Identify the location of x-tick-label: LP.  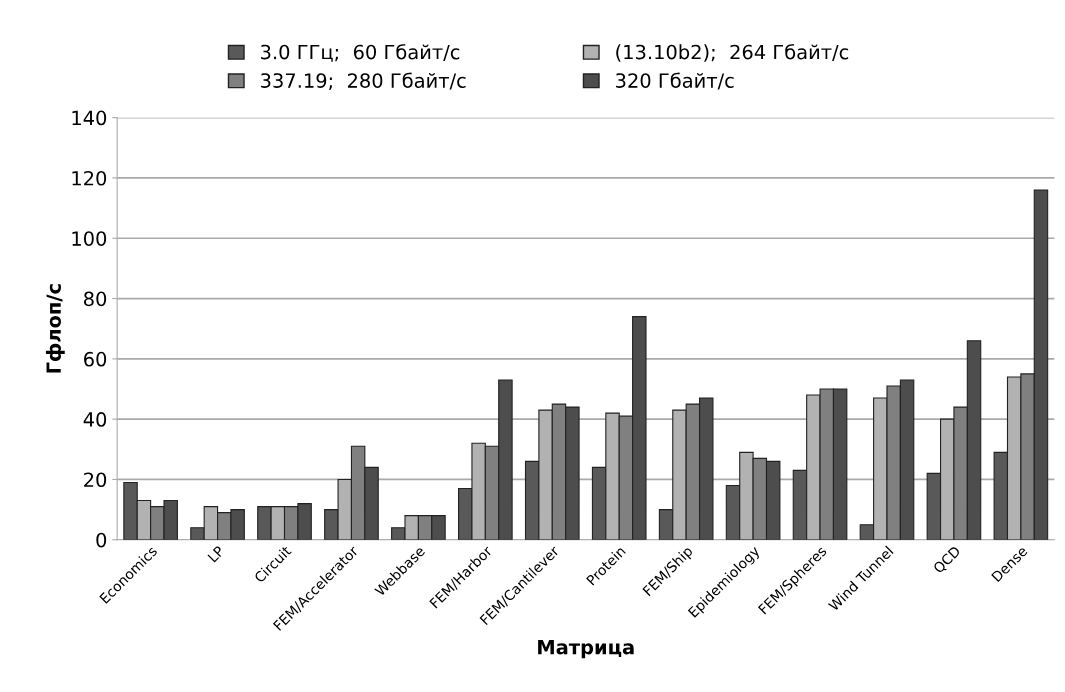
(216, 554).